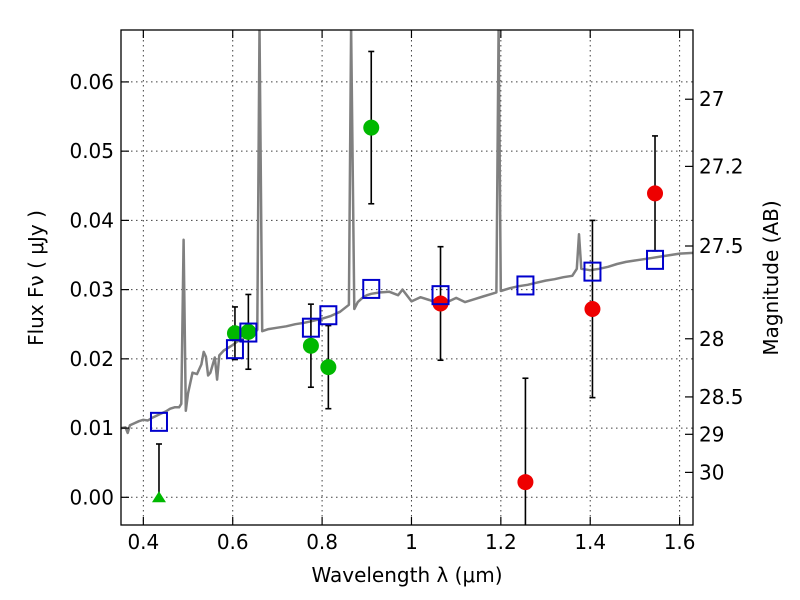  I want to click on x-axis-label: Wavelength λ (μm), so click(406, 575).